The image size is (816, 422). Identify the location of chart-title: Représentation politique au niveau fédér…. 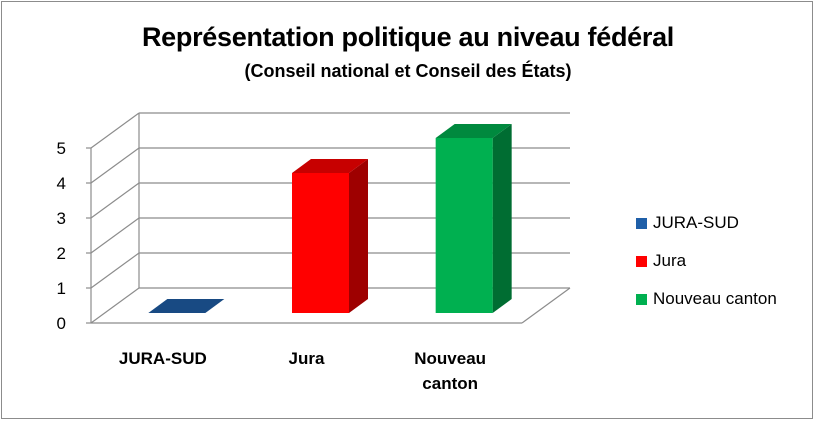
(407, 37).